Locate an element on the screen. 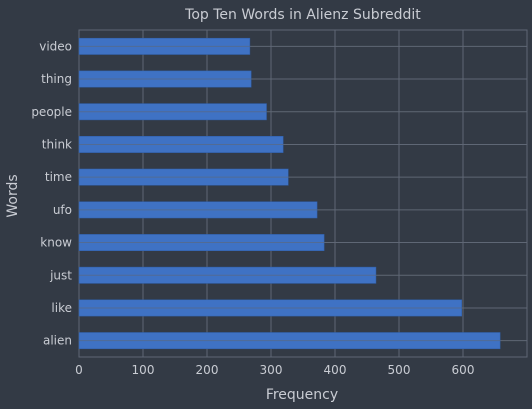 The image size is (532, 409). x-tick-label: 200 is located at coordinates (207, 370).